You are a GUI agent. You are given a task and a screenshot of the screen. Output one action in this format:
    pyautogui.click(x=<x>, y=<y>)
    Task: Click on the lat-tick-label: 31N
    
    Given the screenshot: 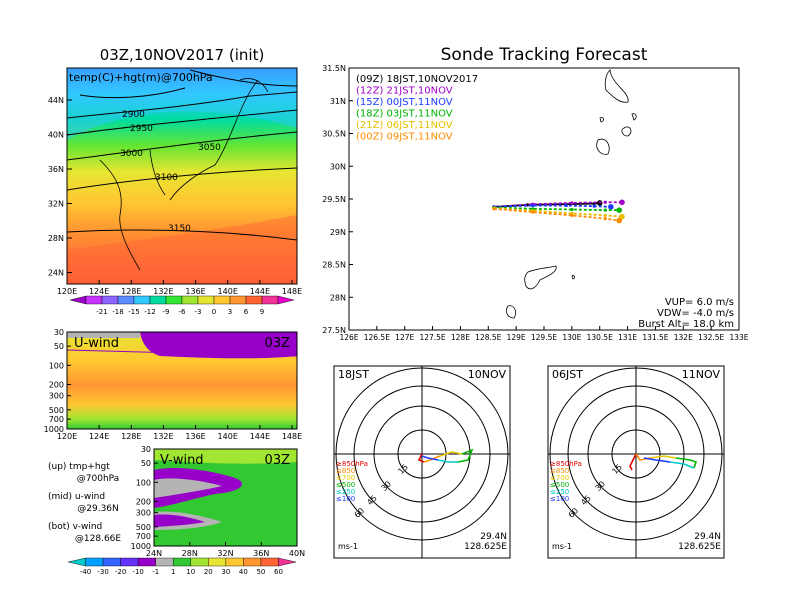 What is the action you would take?
    pyautogui.click(x=338, y=101)
    